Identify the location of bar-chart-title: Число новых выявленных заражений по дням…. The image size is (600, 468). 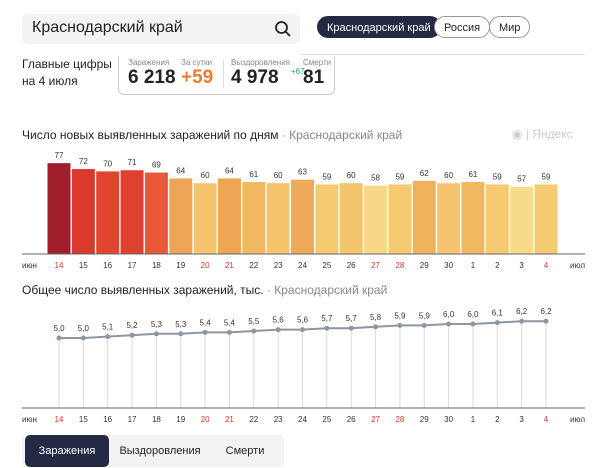
(212, 135).